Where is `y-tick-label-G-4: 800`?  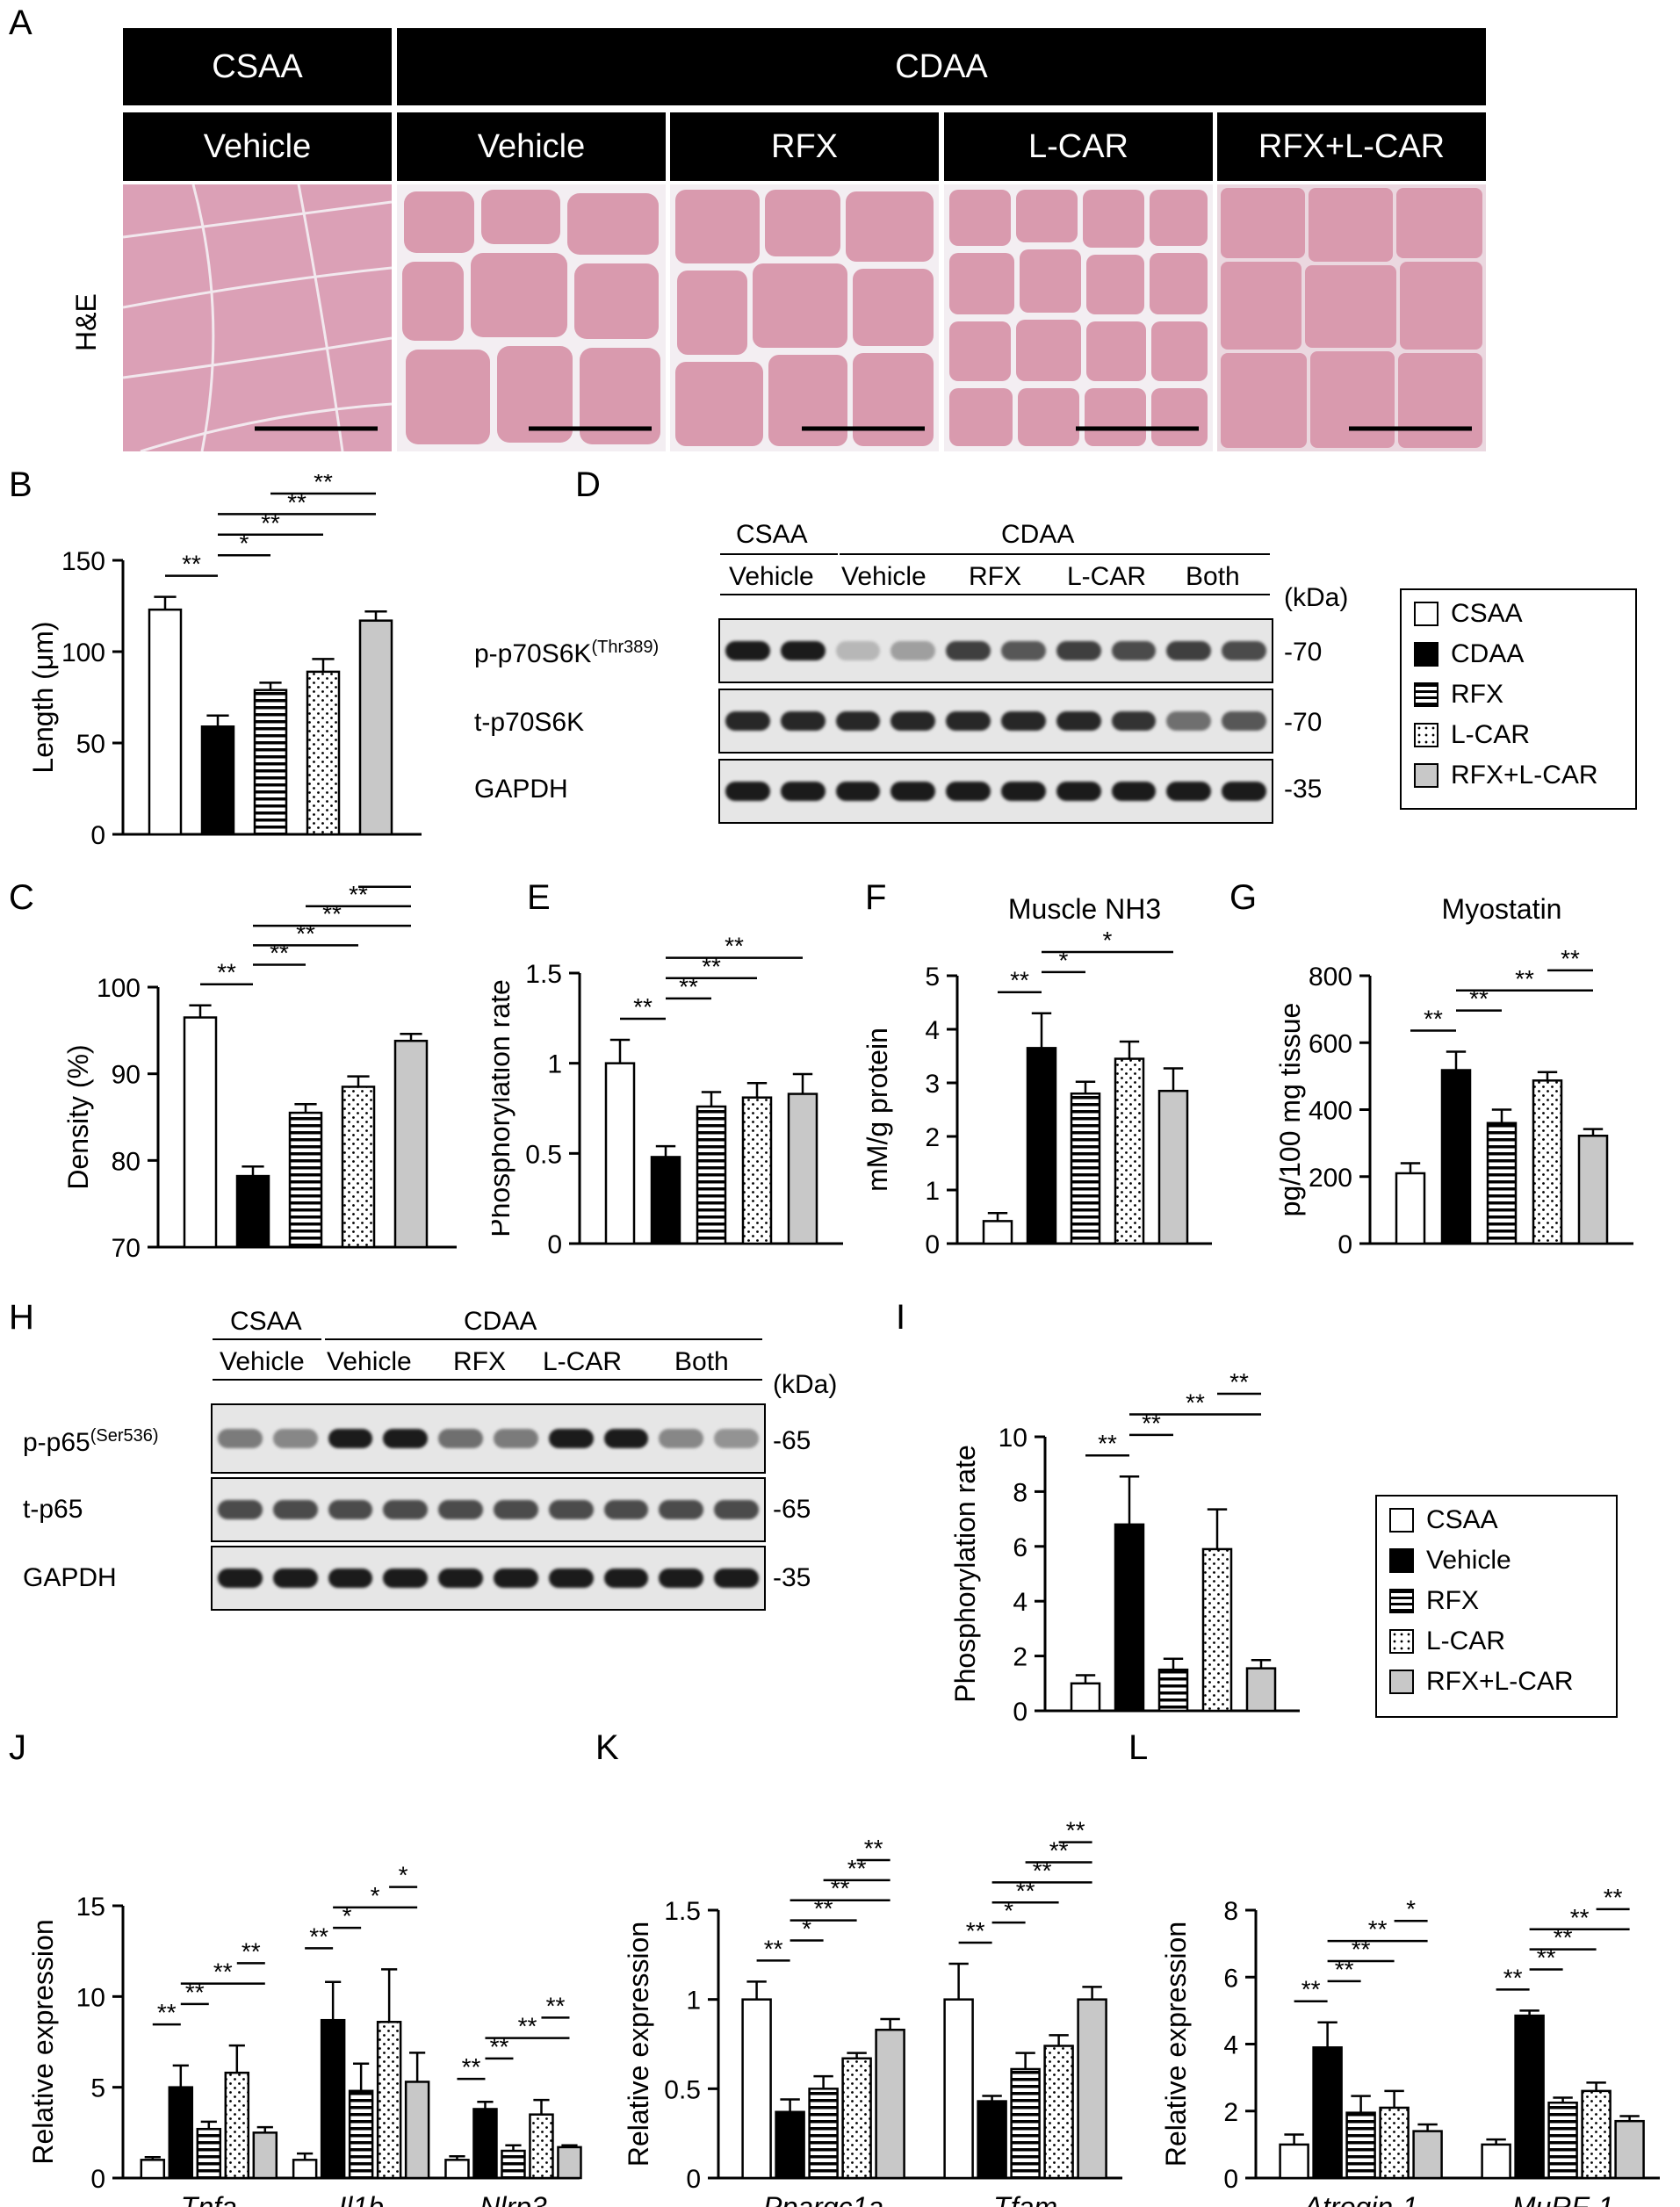
y-tick-label-G-4: 800 is located at coordinates (1330, 977).